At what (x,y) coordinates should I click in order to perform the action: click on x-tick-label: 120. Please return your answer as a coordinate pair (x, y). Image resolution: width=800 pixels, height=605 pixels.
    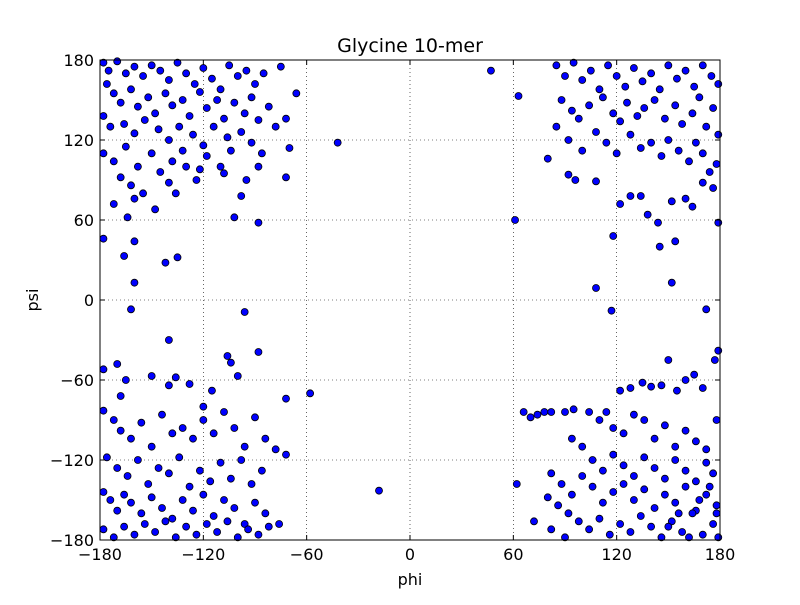
    Looking at the image, I should click on (616, 554).